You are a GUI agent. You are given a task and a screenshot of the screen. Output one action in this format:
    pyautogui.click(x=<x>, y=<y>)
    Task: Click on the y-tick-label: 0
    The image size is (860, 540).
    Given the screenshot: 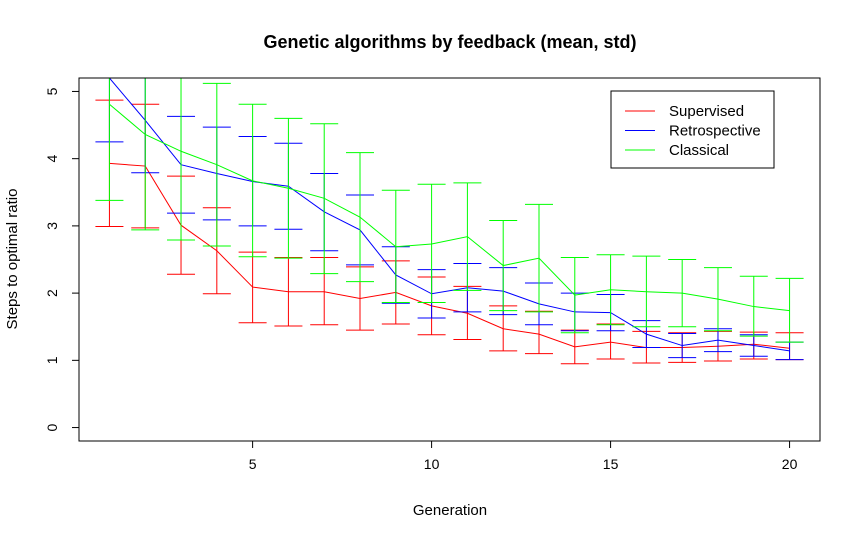 What is the action you would take?
    pyautogui.click(x=52, y=427)
    